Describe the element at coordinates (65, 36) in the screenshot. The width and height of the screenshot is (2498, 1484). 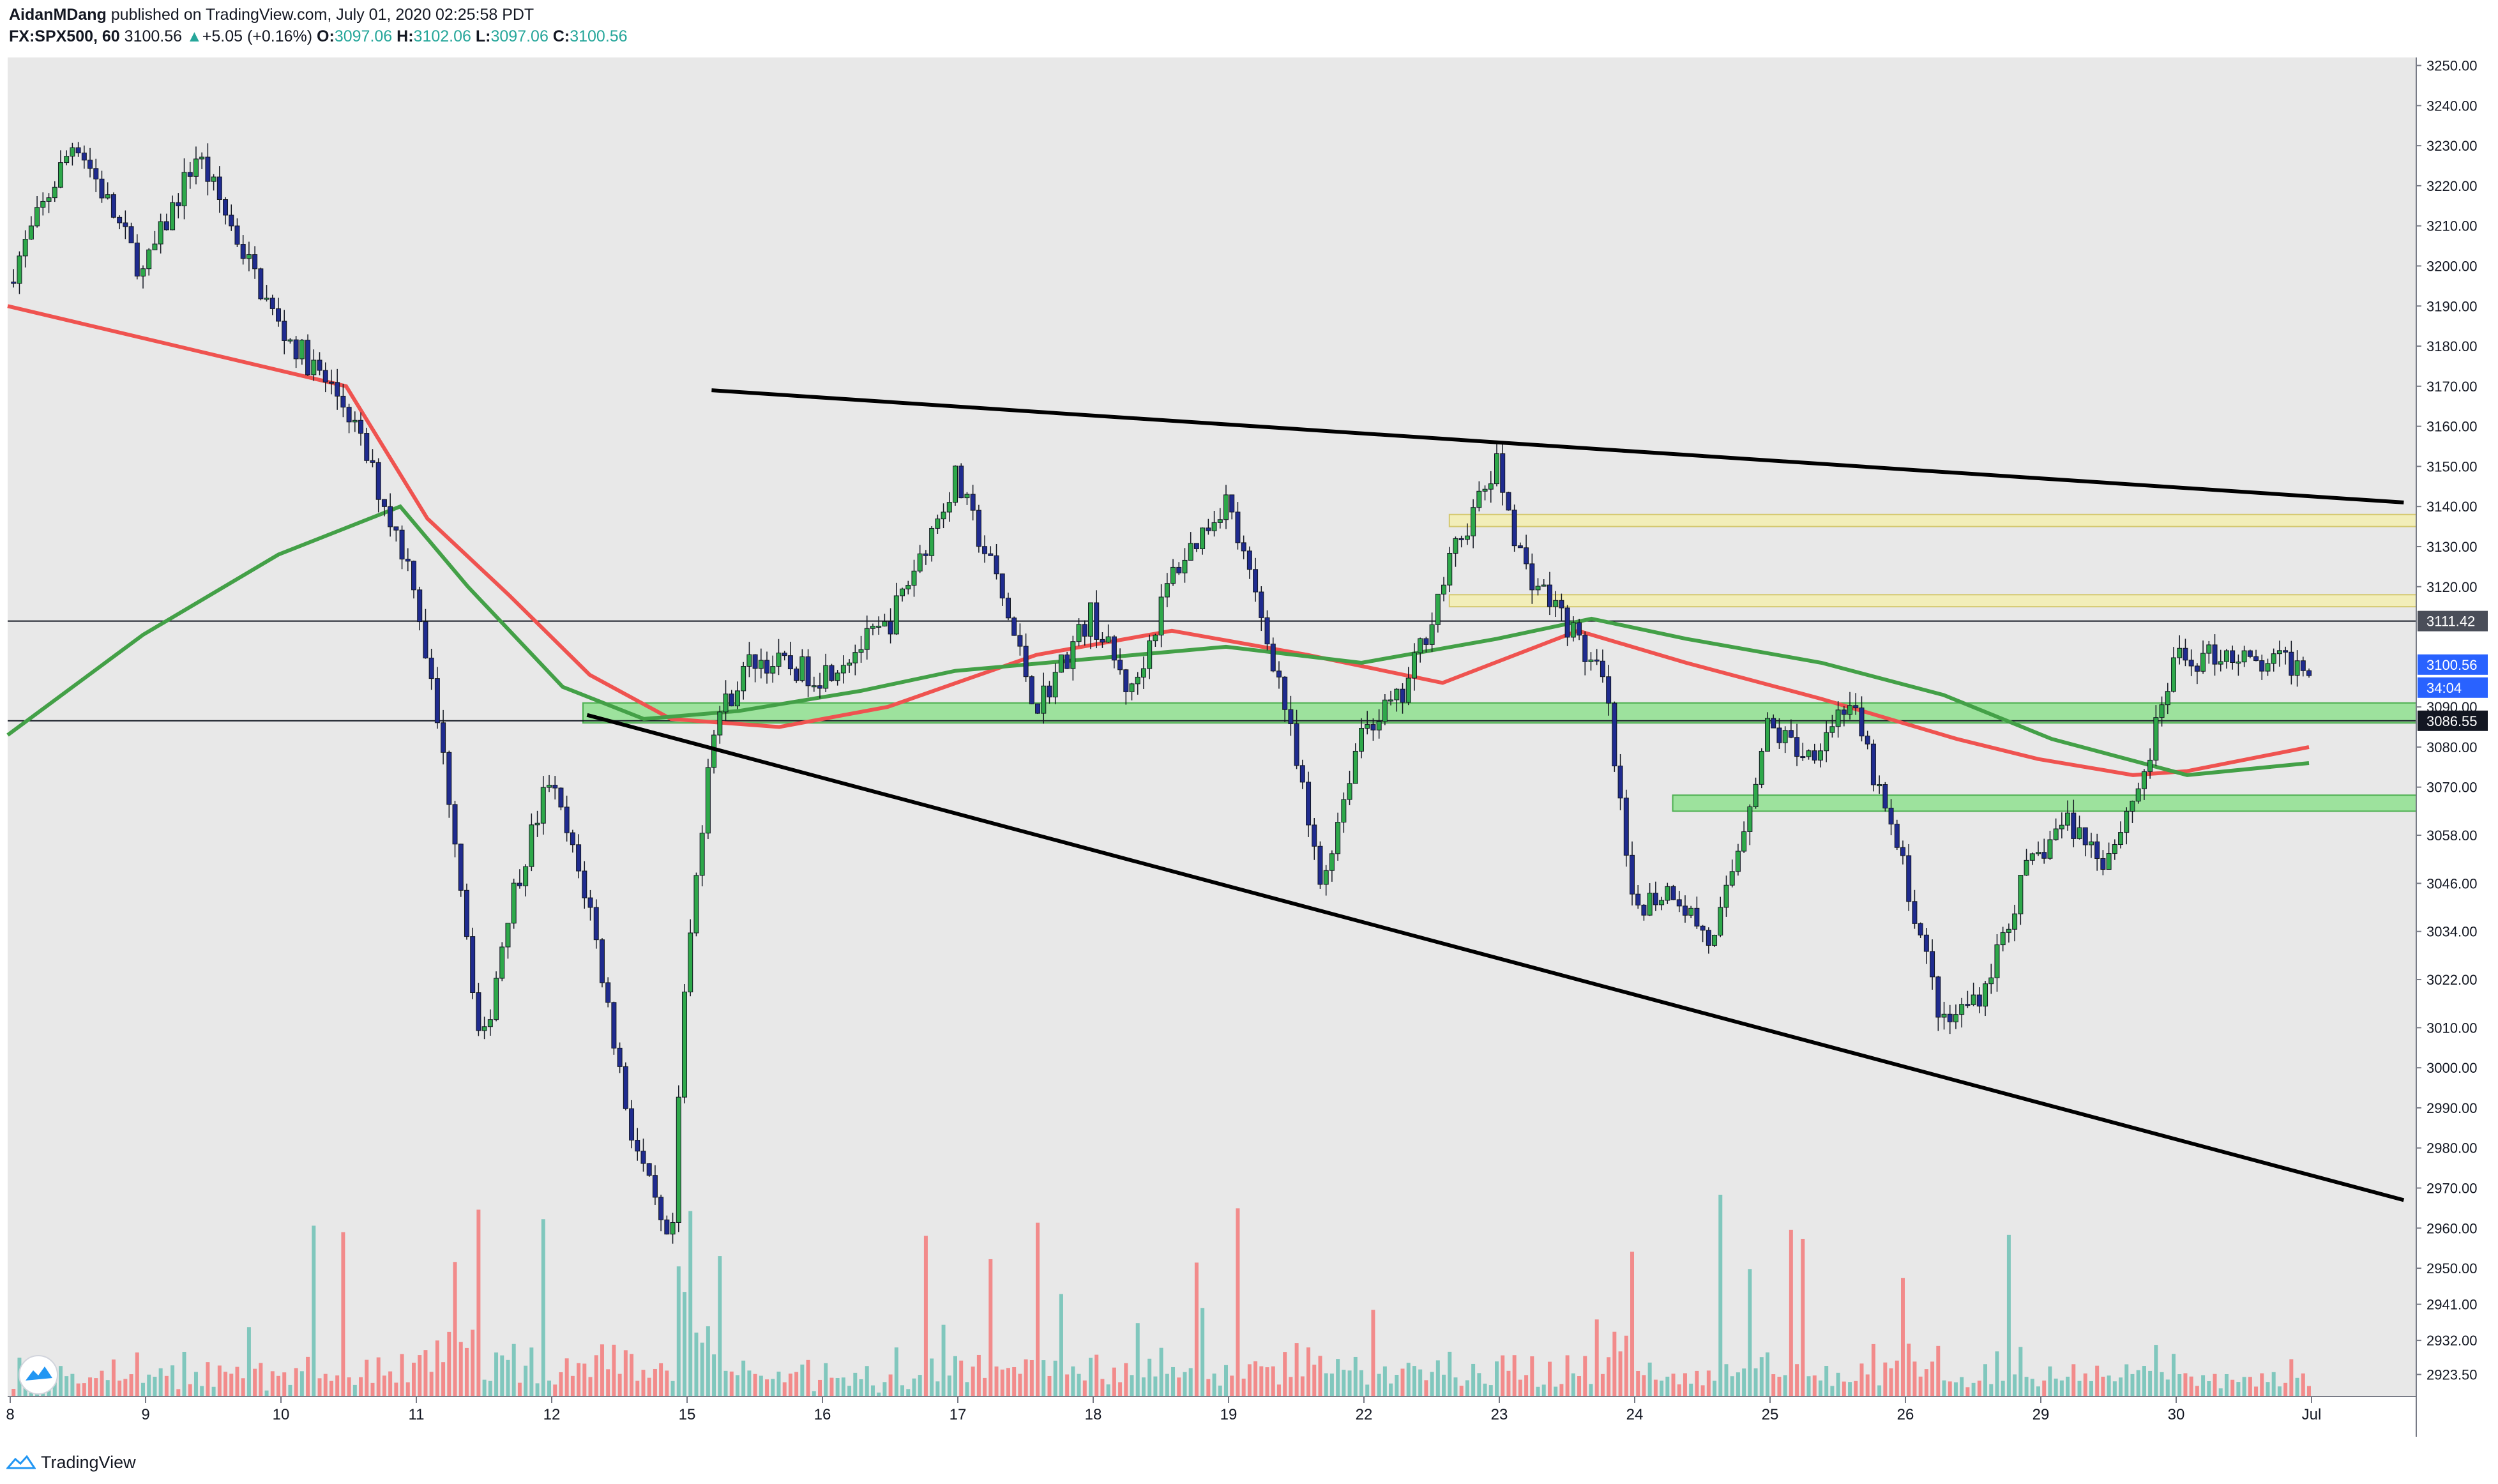
I see `symbol-label: FX:SPX500, 60` at that location.